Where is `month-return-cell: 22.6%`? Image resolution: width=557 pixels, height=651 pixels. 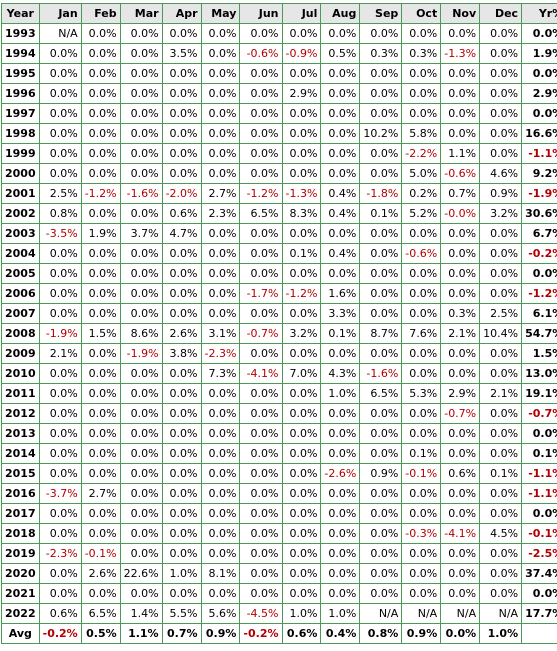
month-return-cell: 22.6% is located at coordinates (141, 573).